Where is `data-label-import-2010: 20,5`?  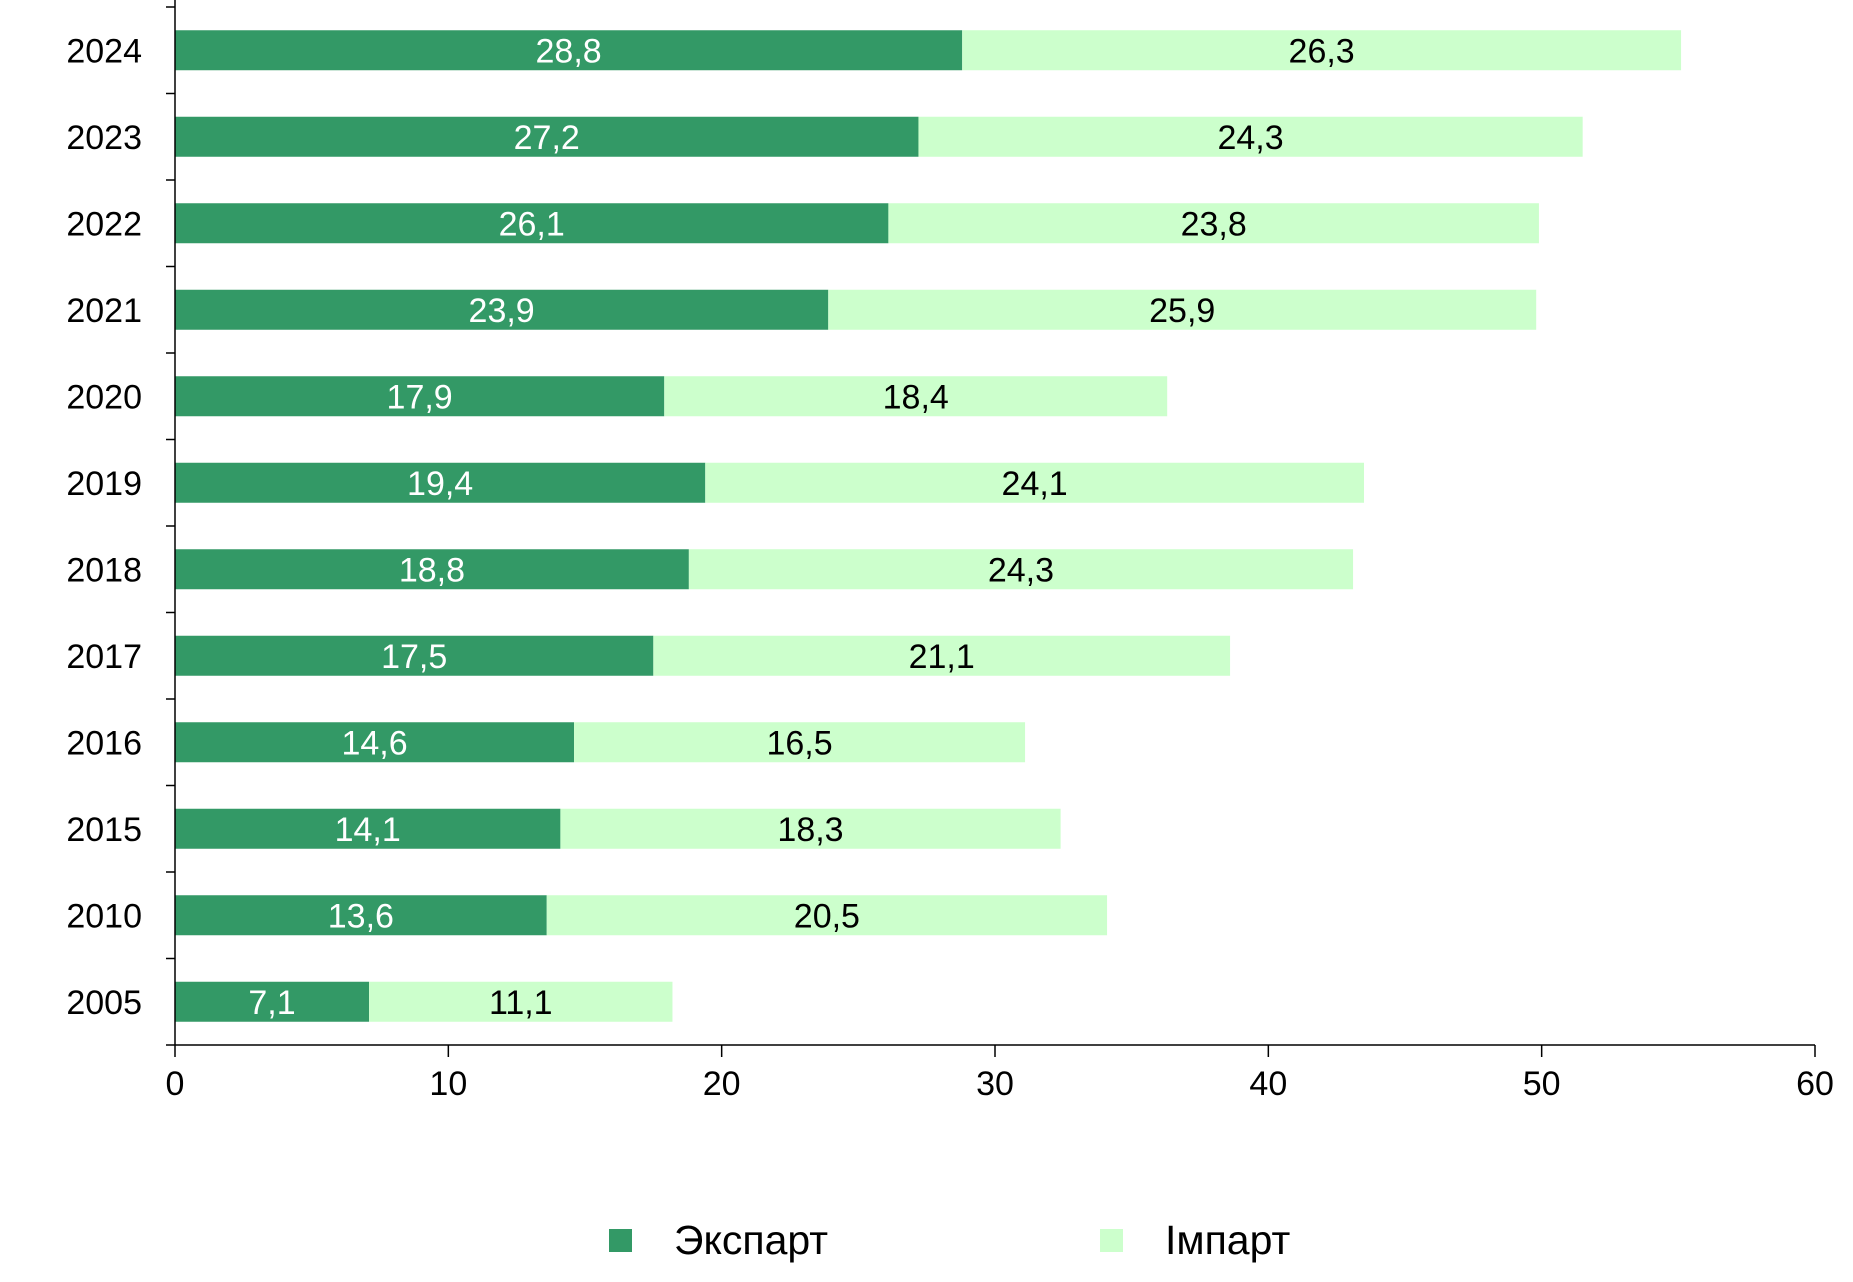
data-label-import-2010: 20,5 is located at coordinates (827, 916).